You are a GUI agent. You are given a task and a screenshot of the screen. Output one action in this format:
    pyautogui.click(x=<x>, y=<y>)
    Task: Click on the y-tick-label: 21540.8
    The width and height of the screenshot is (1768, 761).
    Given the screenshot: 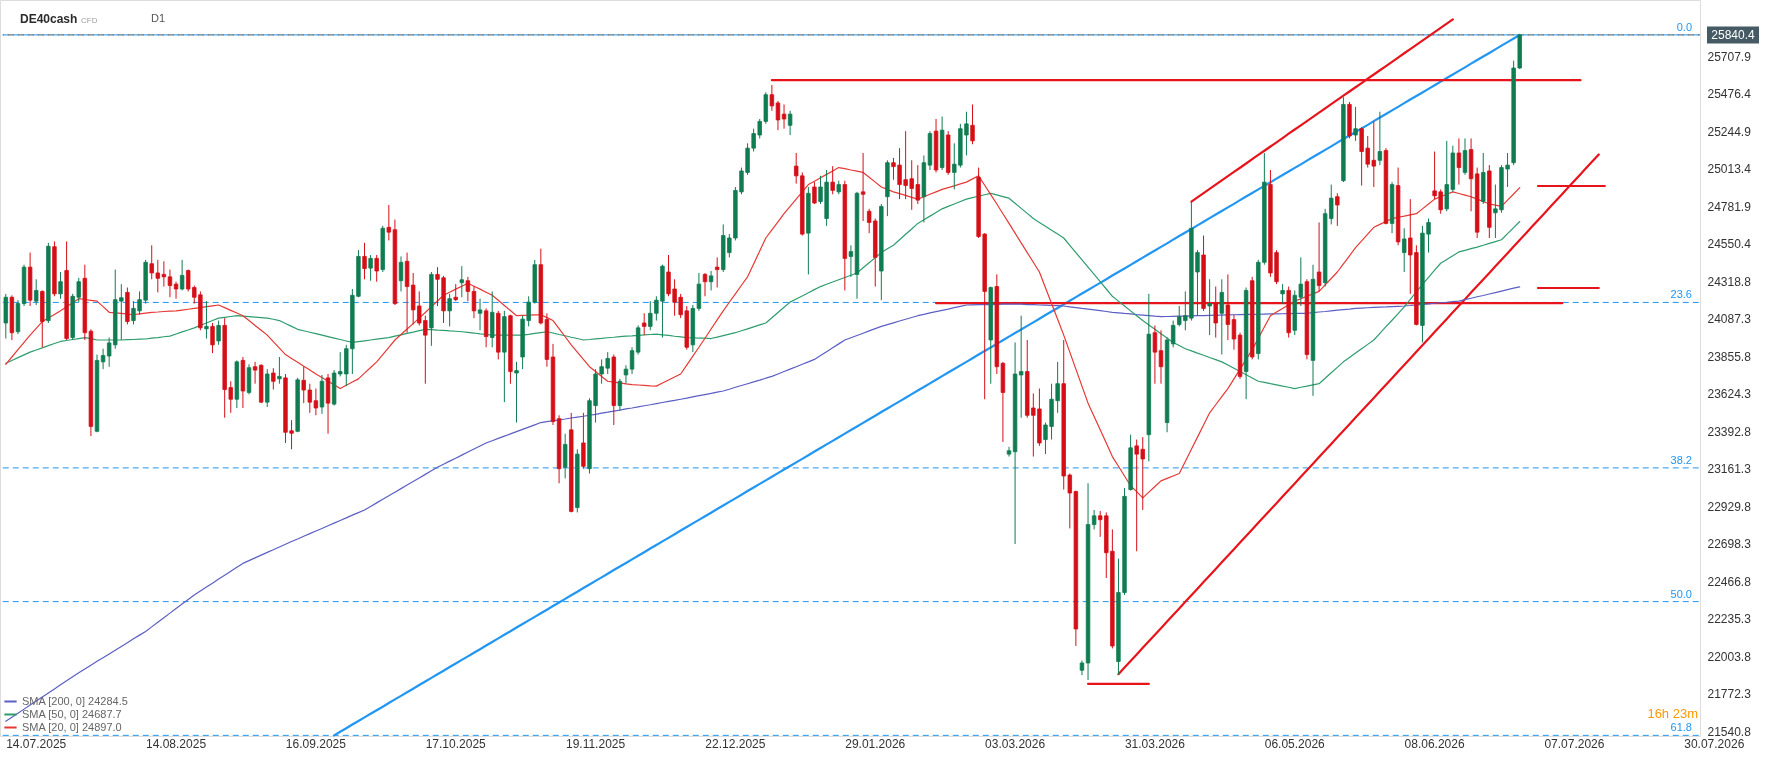 What is the action you would take?
    pyautogui.click(x=1729, y=731)
    